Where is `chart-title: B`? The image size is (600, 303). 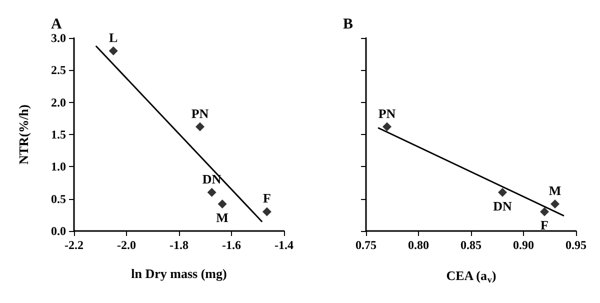
chart-title: B is located at coordinates (348, 24).